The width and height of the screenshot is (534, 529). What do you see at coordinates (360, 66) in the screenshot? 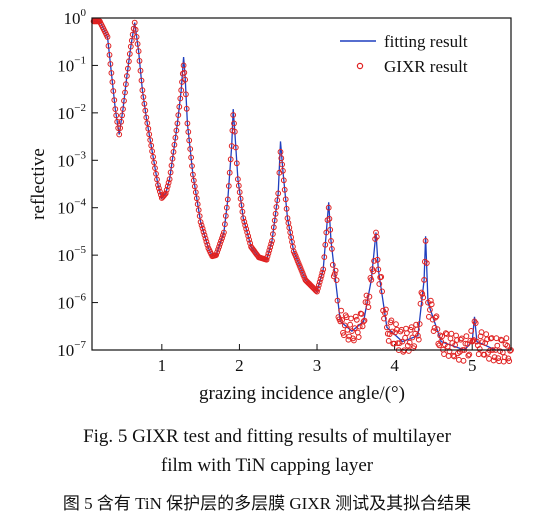
I see `legend-gixr-swatch` at bounding box center [360, 66].